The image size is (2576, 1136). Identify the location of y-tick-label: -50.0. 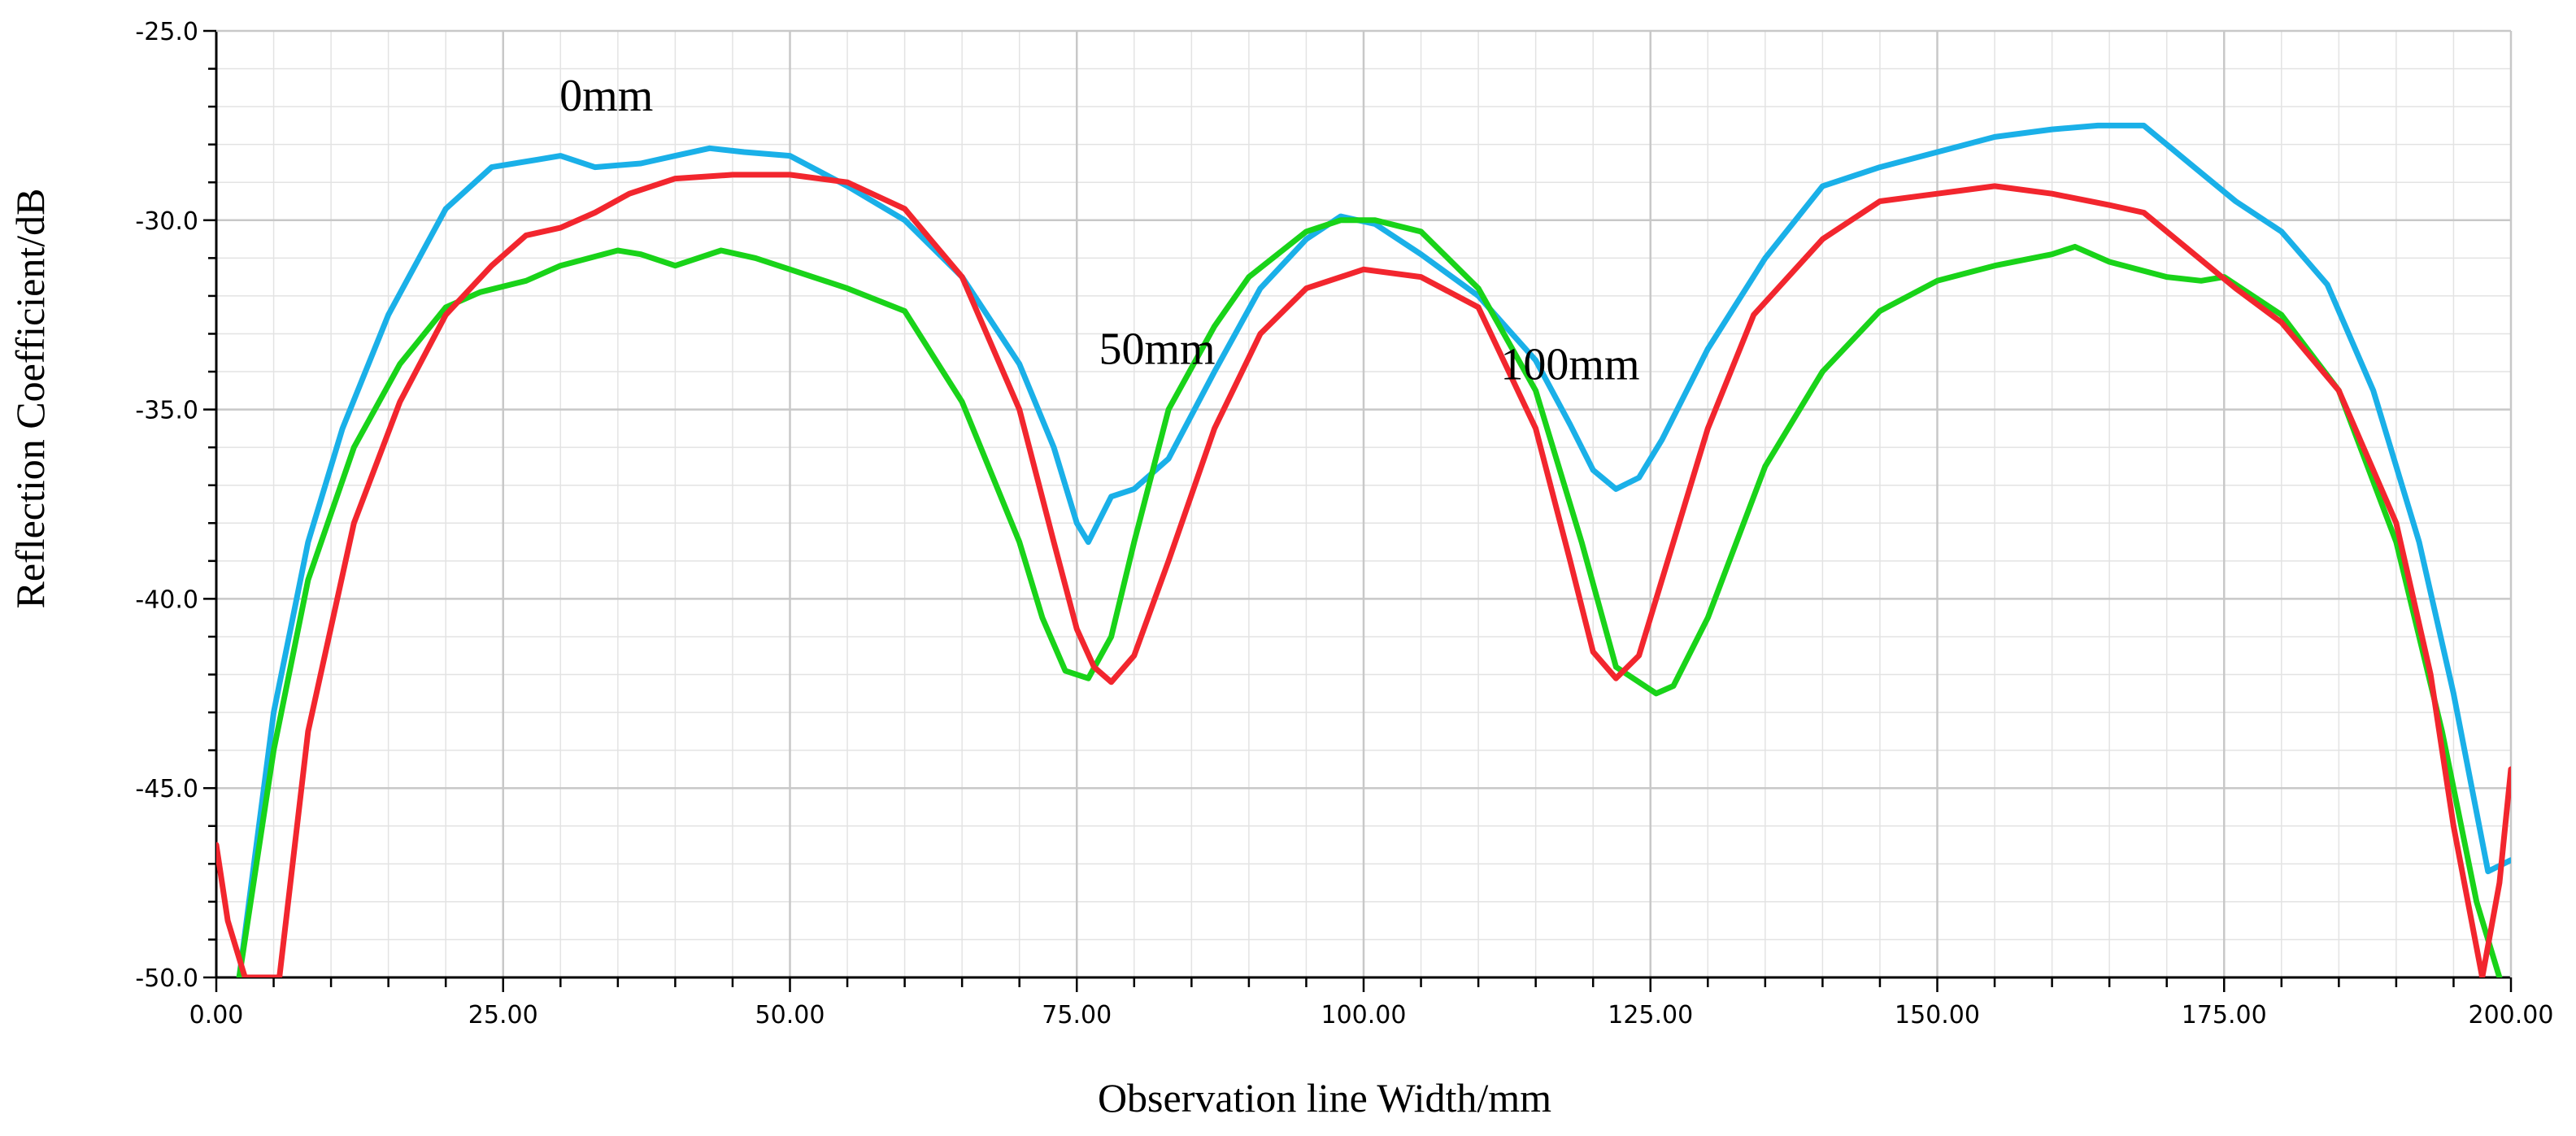
(167, 978).